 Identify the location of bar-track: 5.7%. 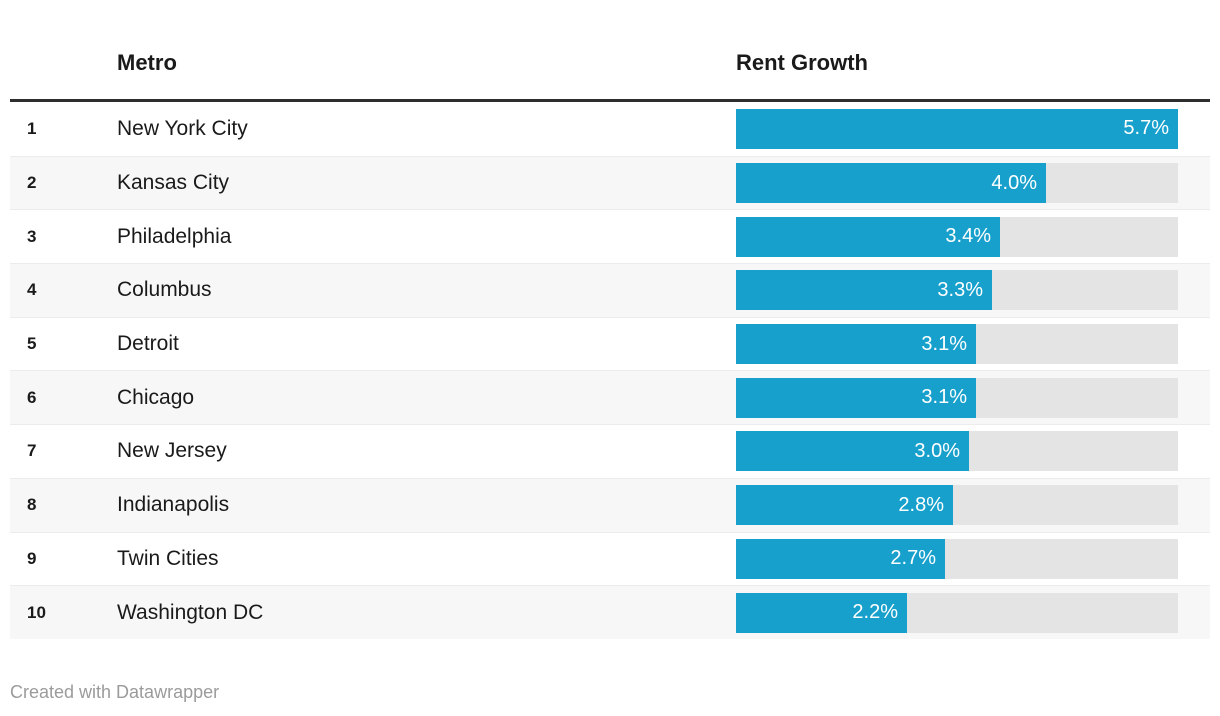
(957, 128).